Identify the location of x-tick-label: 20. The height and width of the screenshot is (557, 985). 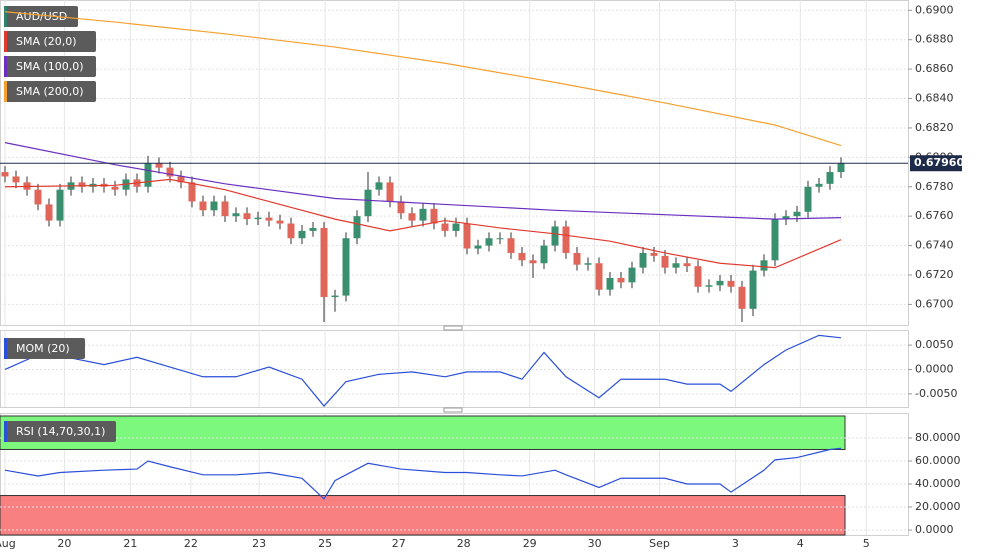
(64, 543).